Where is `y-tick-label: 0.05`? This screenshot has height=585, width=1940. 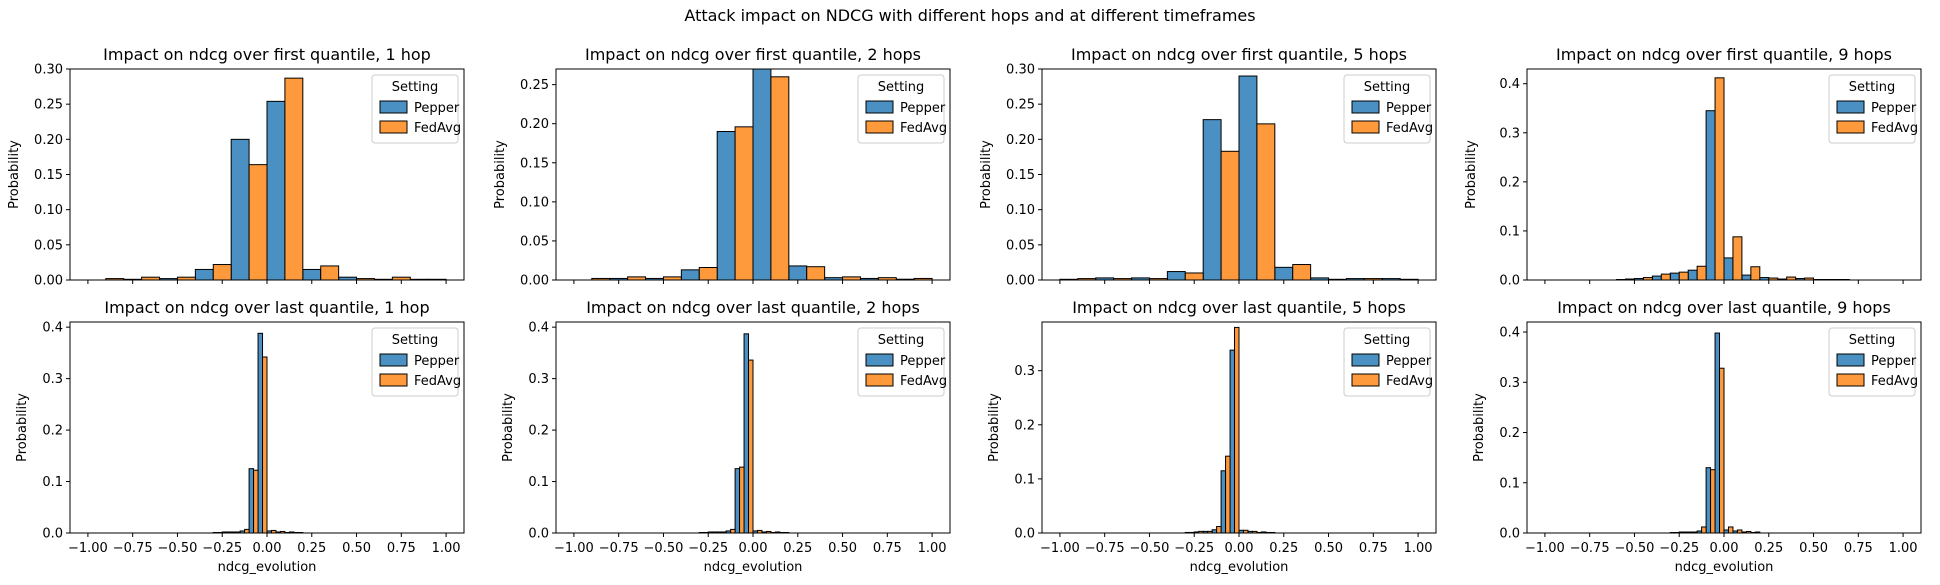
y-tick-label: 0.05 is located at coordinates (1020, 245).